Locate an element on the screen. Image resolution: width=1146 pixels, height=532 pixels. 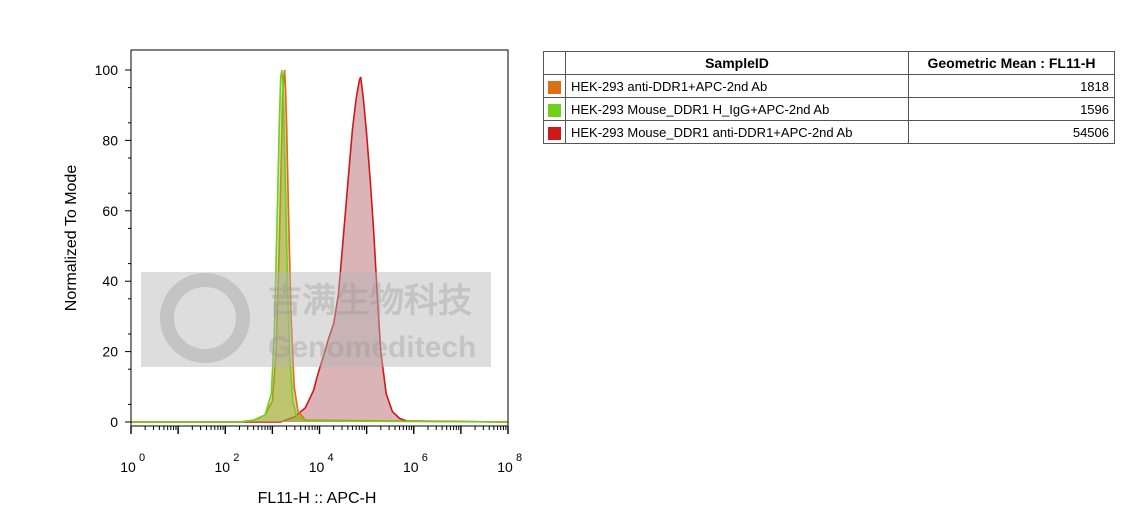
watermark-logo is located at coordinates (205, 318).